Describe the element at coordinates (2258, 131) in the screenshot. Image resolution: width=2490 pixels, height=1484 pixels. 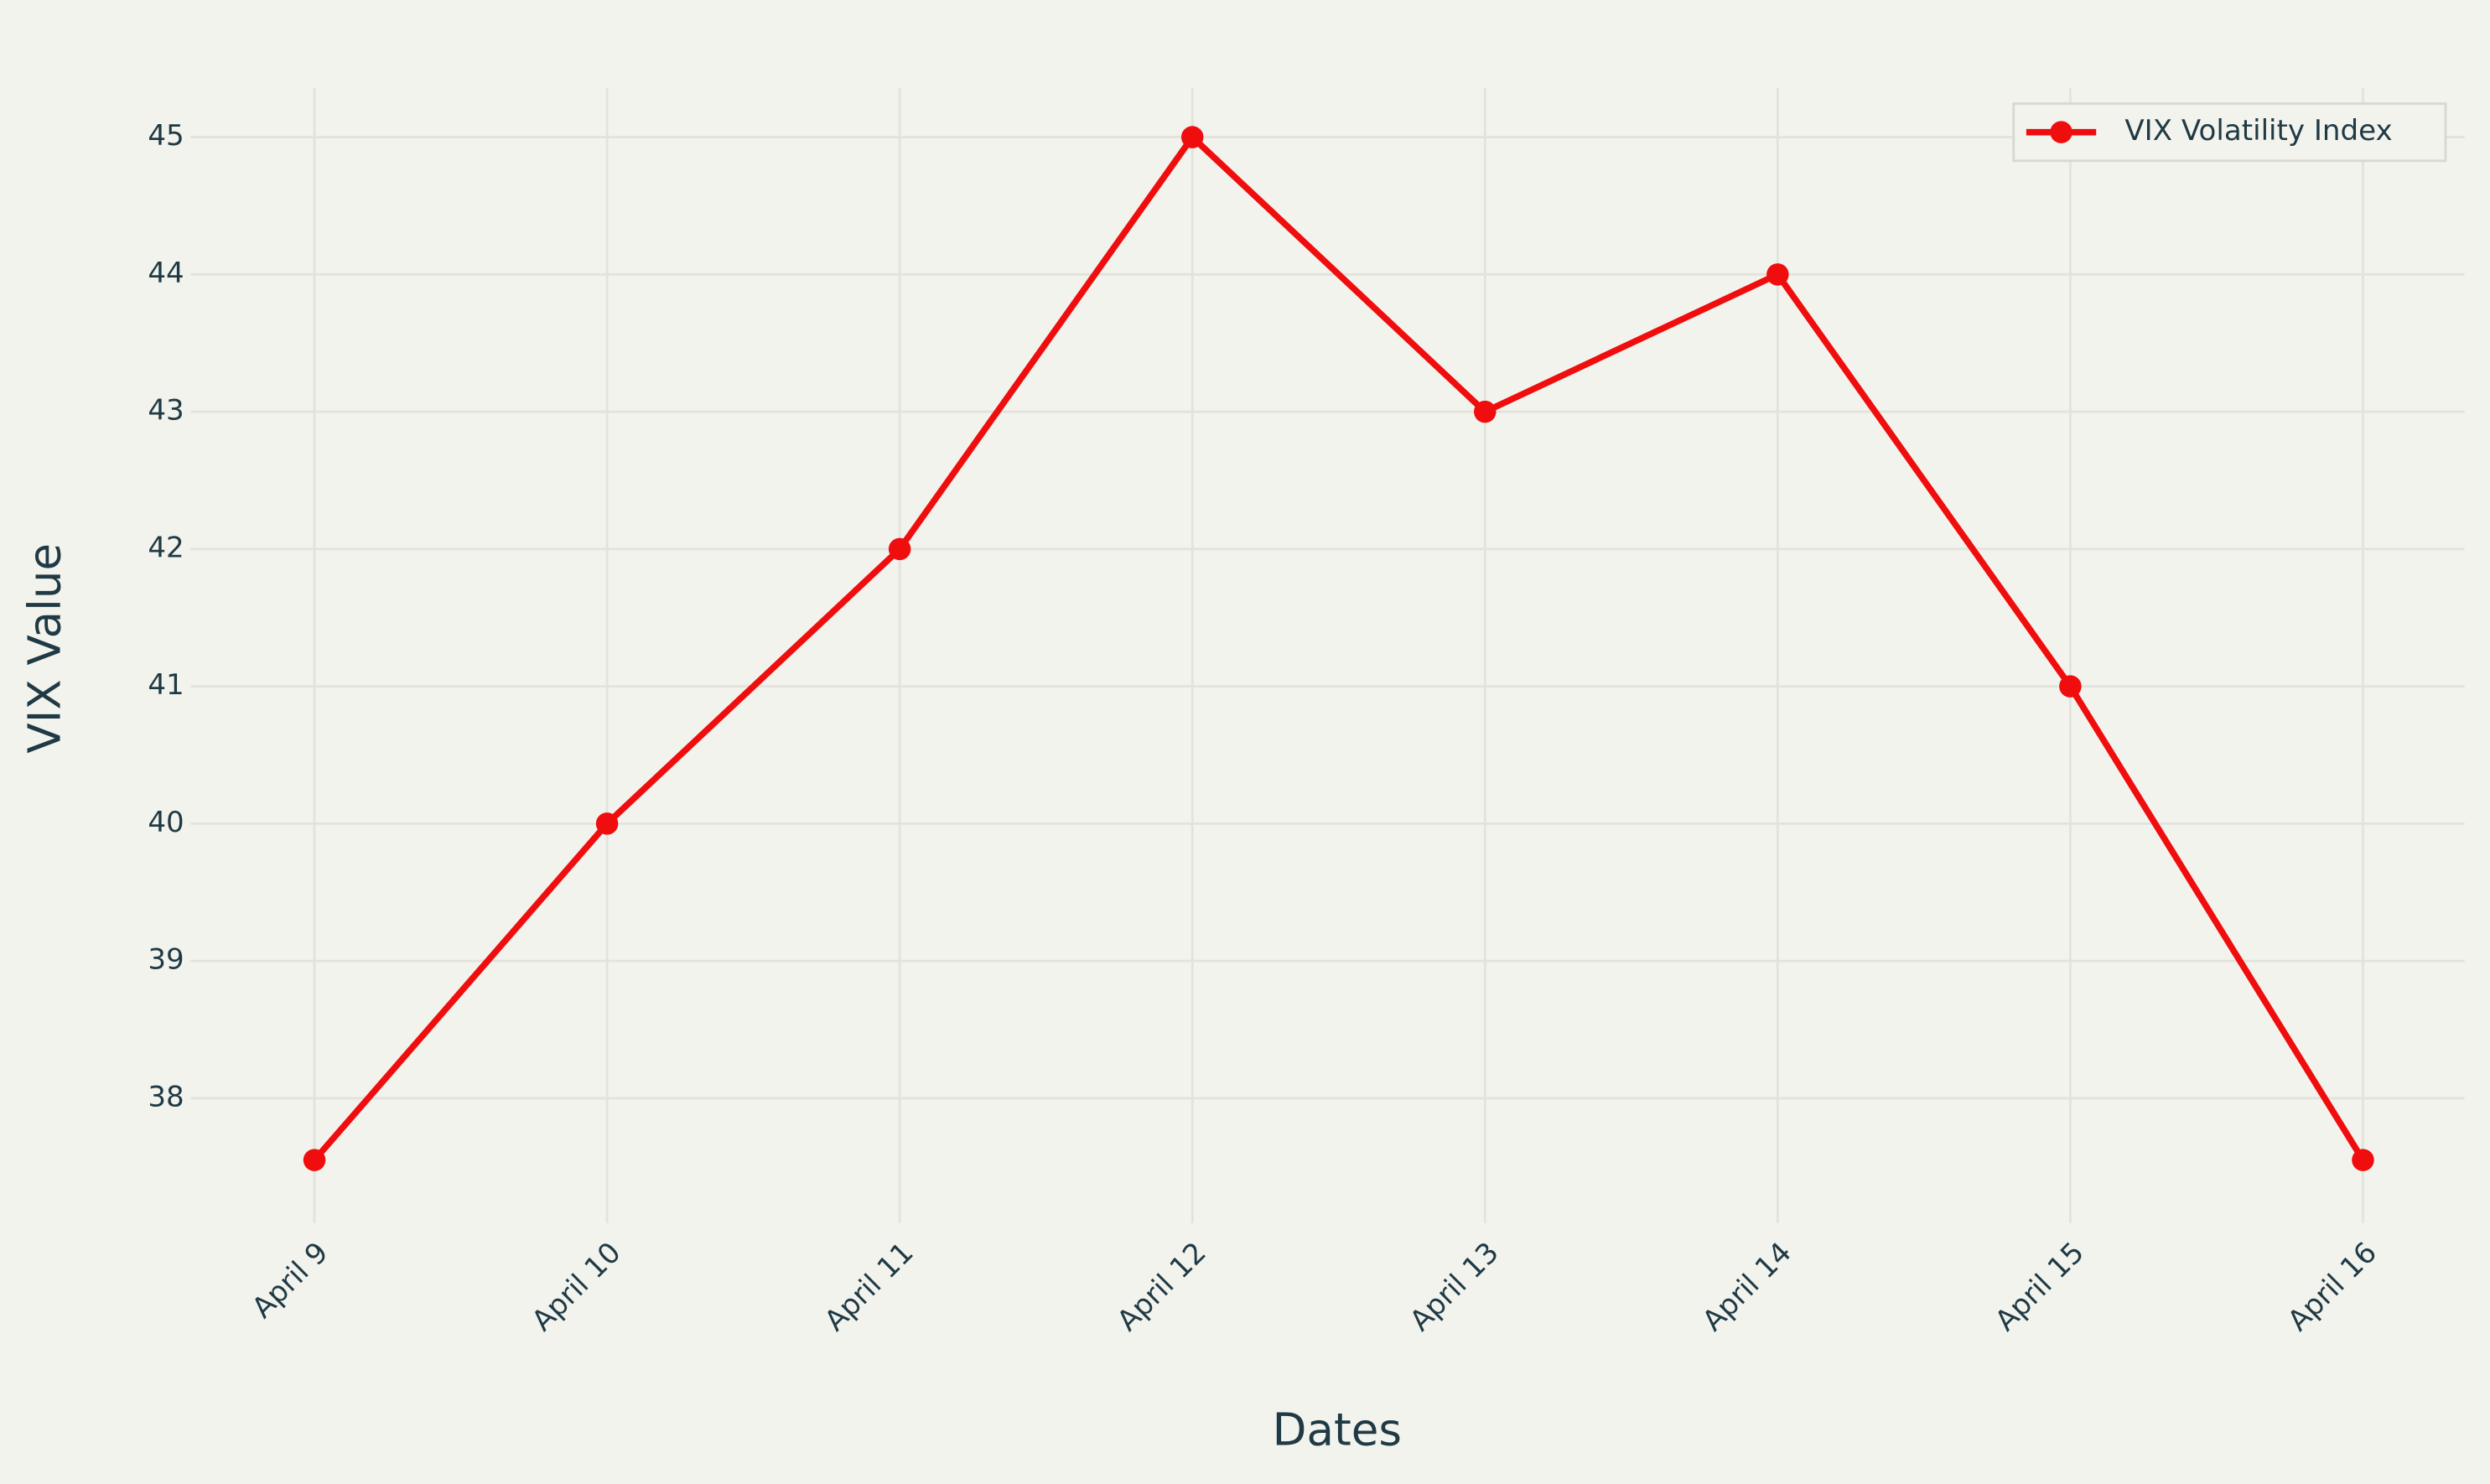
I see `legend-label: VIX Volatility Index` at that location.